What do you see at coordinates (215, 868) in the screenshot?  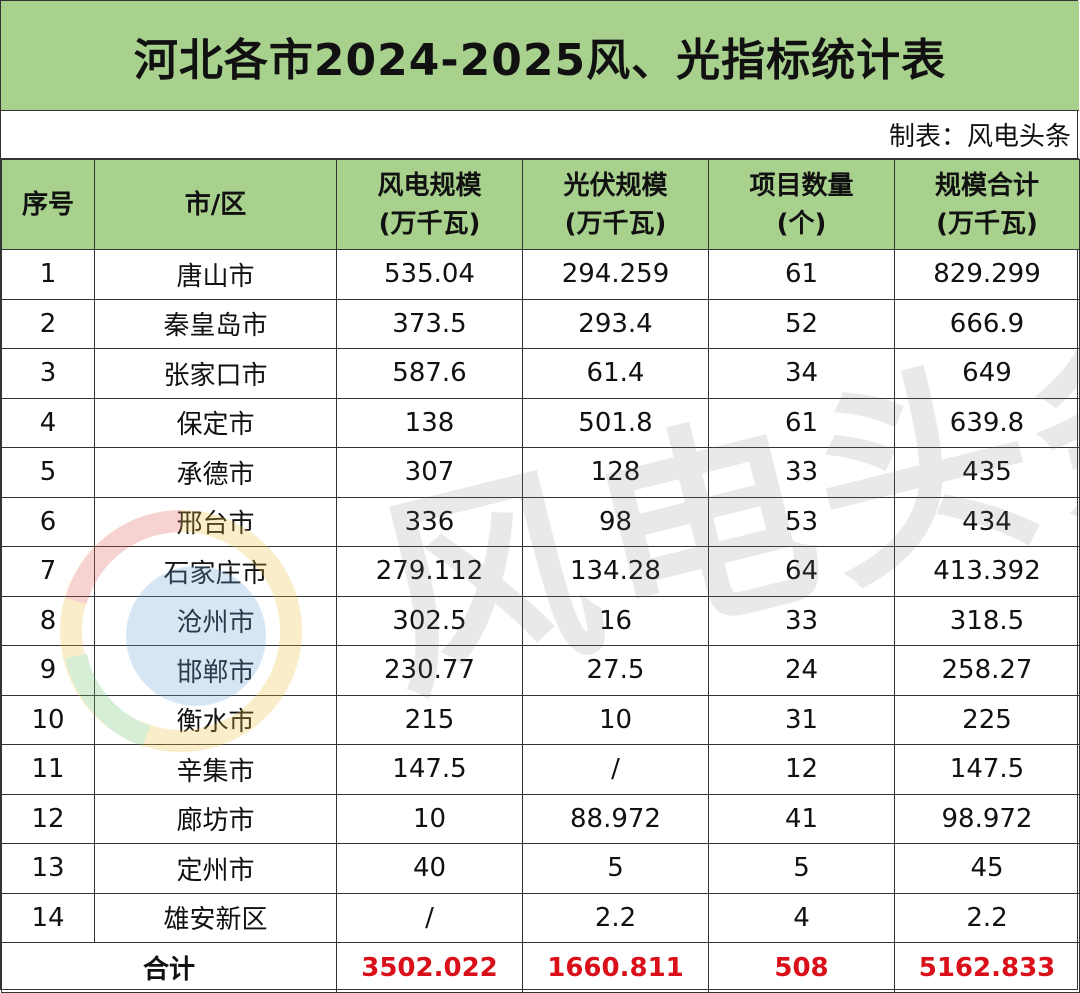 I see `cell-city: 定州市` at bounding box center [215, 868].